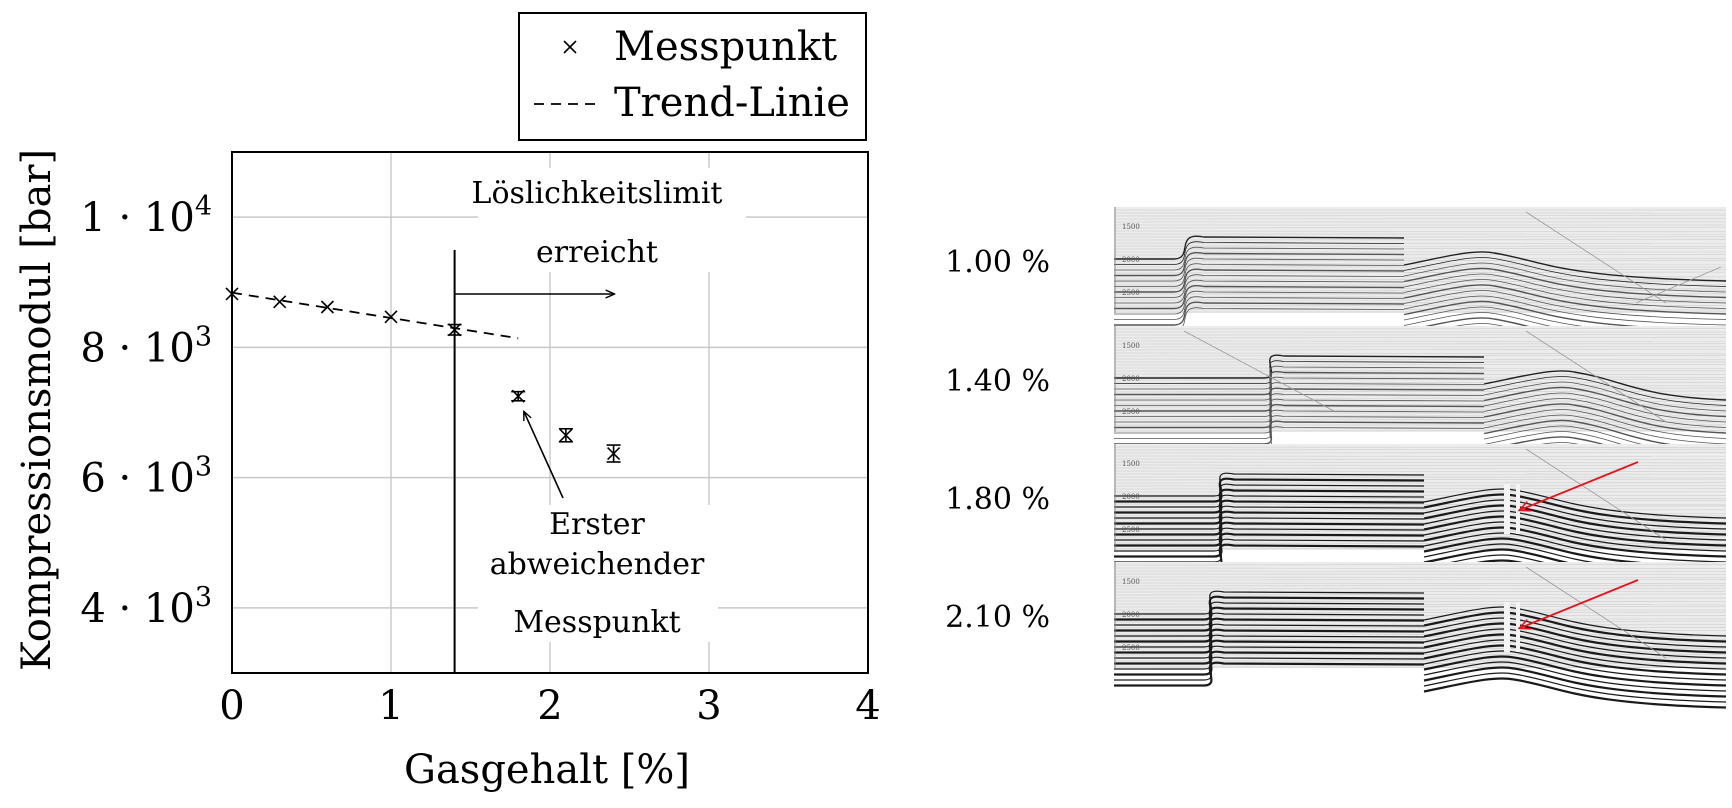  What do you see at coordinates (544, 455) in the screenshot?
I see `first-deviating-arrow` at bounding box center [544, 455].